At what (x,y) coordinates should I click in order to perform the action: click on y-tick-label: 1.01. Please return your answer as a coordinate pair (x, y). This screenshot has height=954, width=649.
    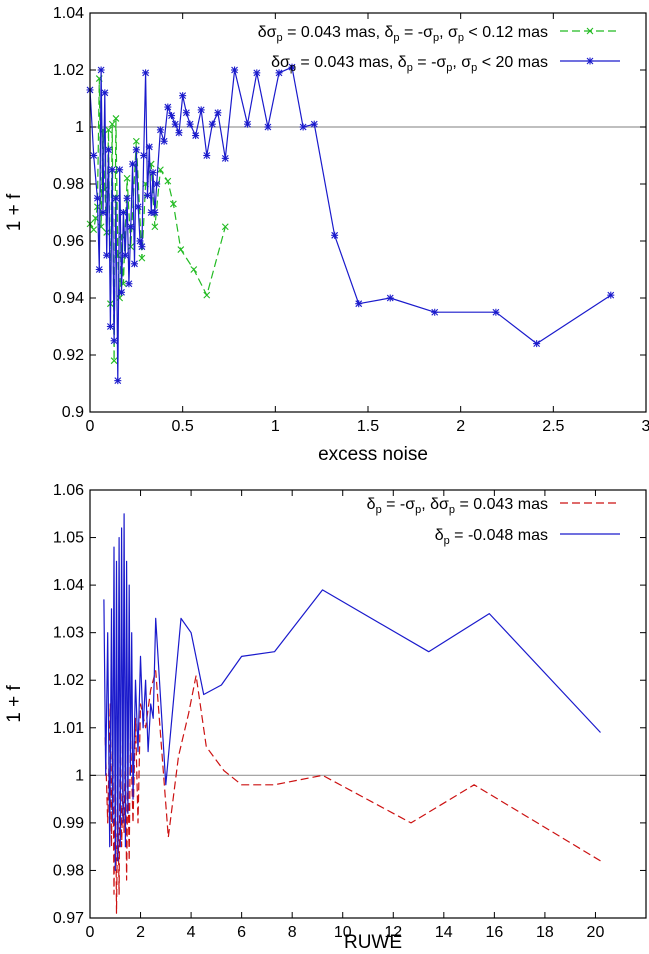
    Looking at the image, I should click on (68, 728).